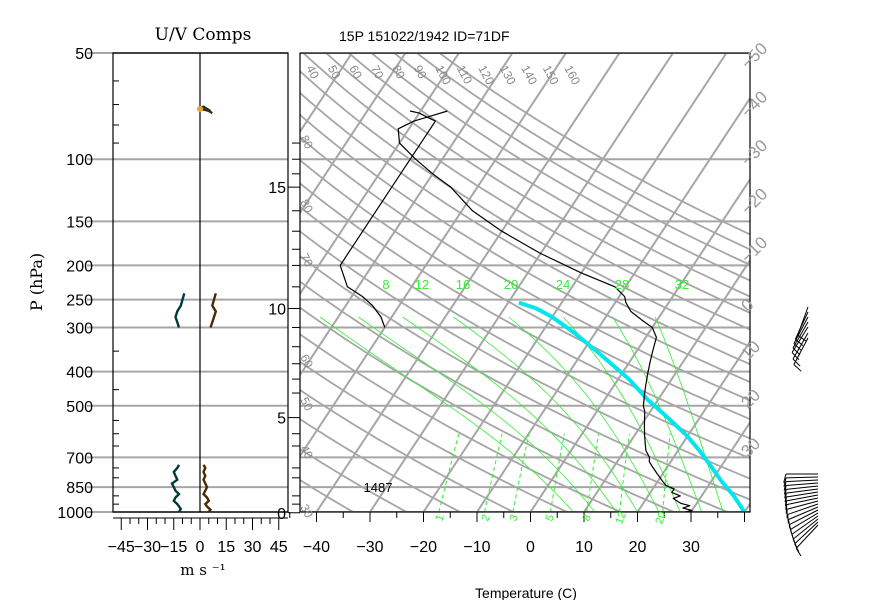  I want to click on moist-adiabat-label: 12, so click(422, 284).